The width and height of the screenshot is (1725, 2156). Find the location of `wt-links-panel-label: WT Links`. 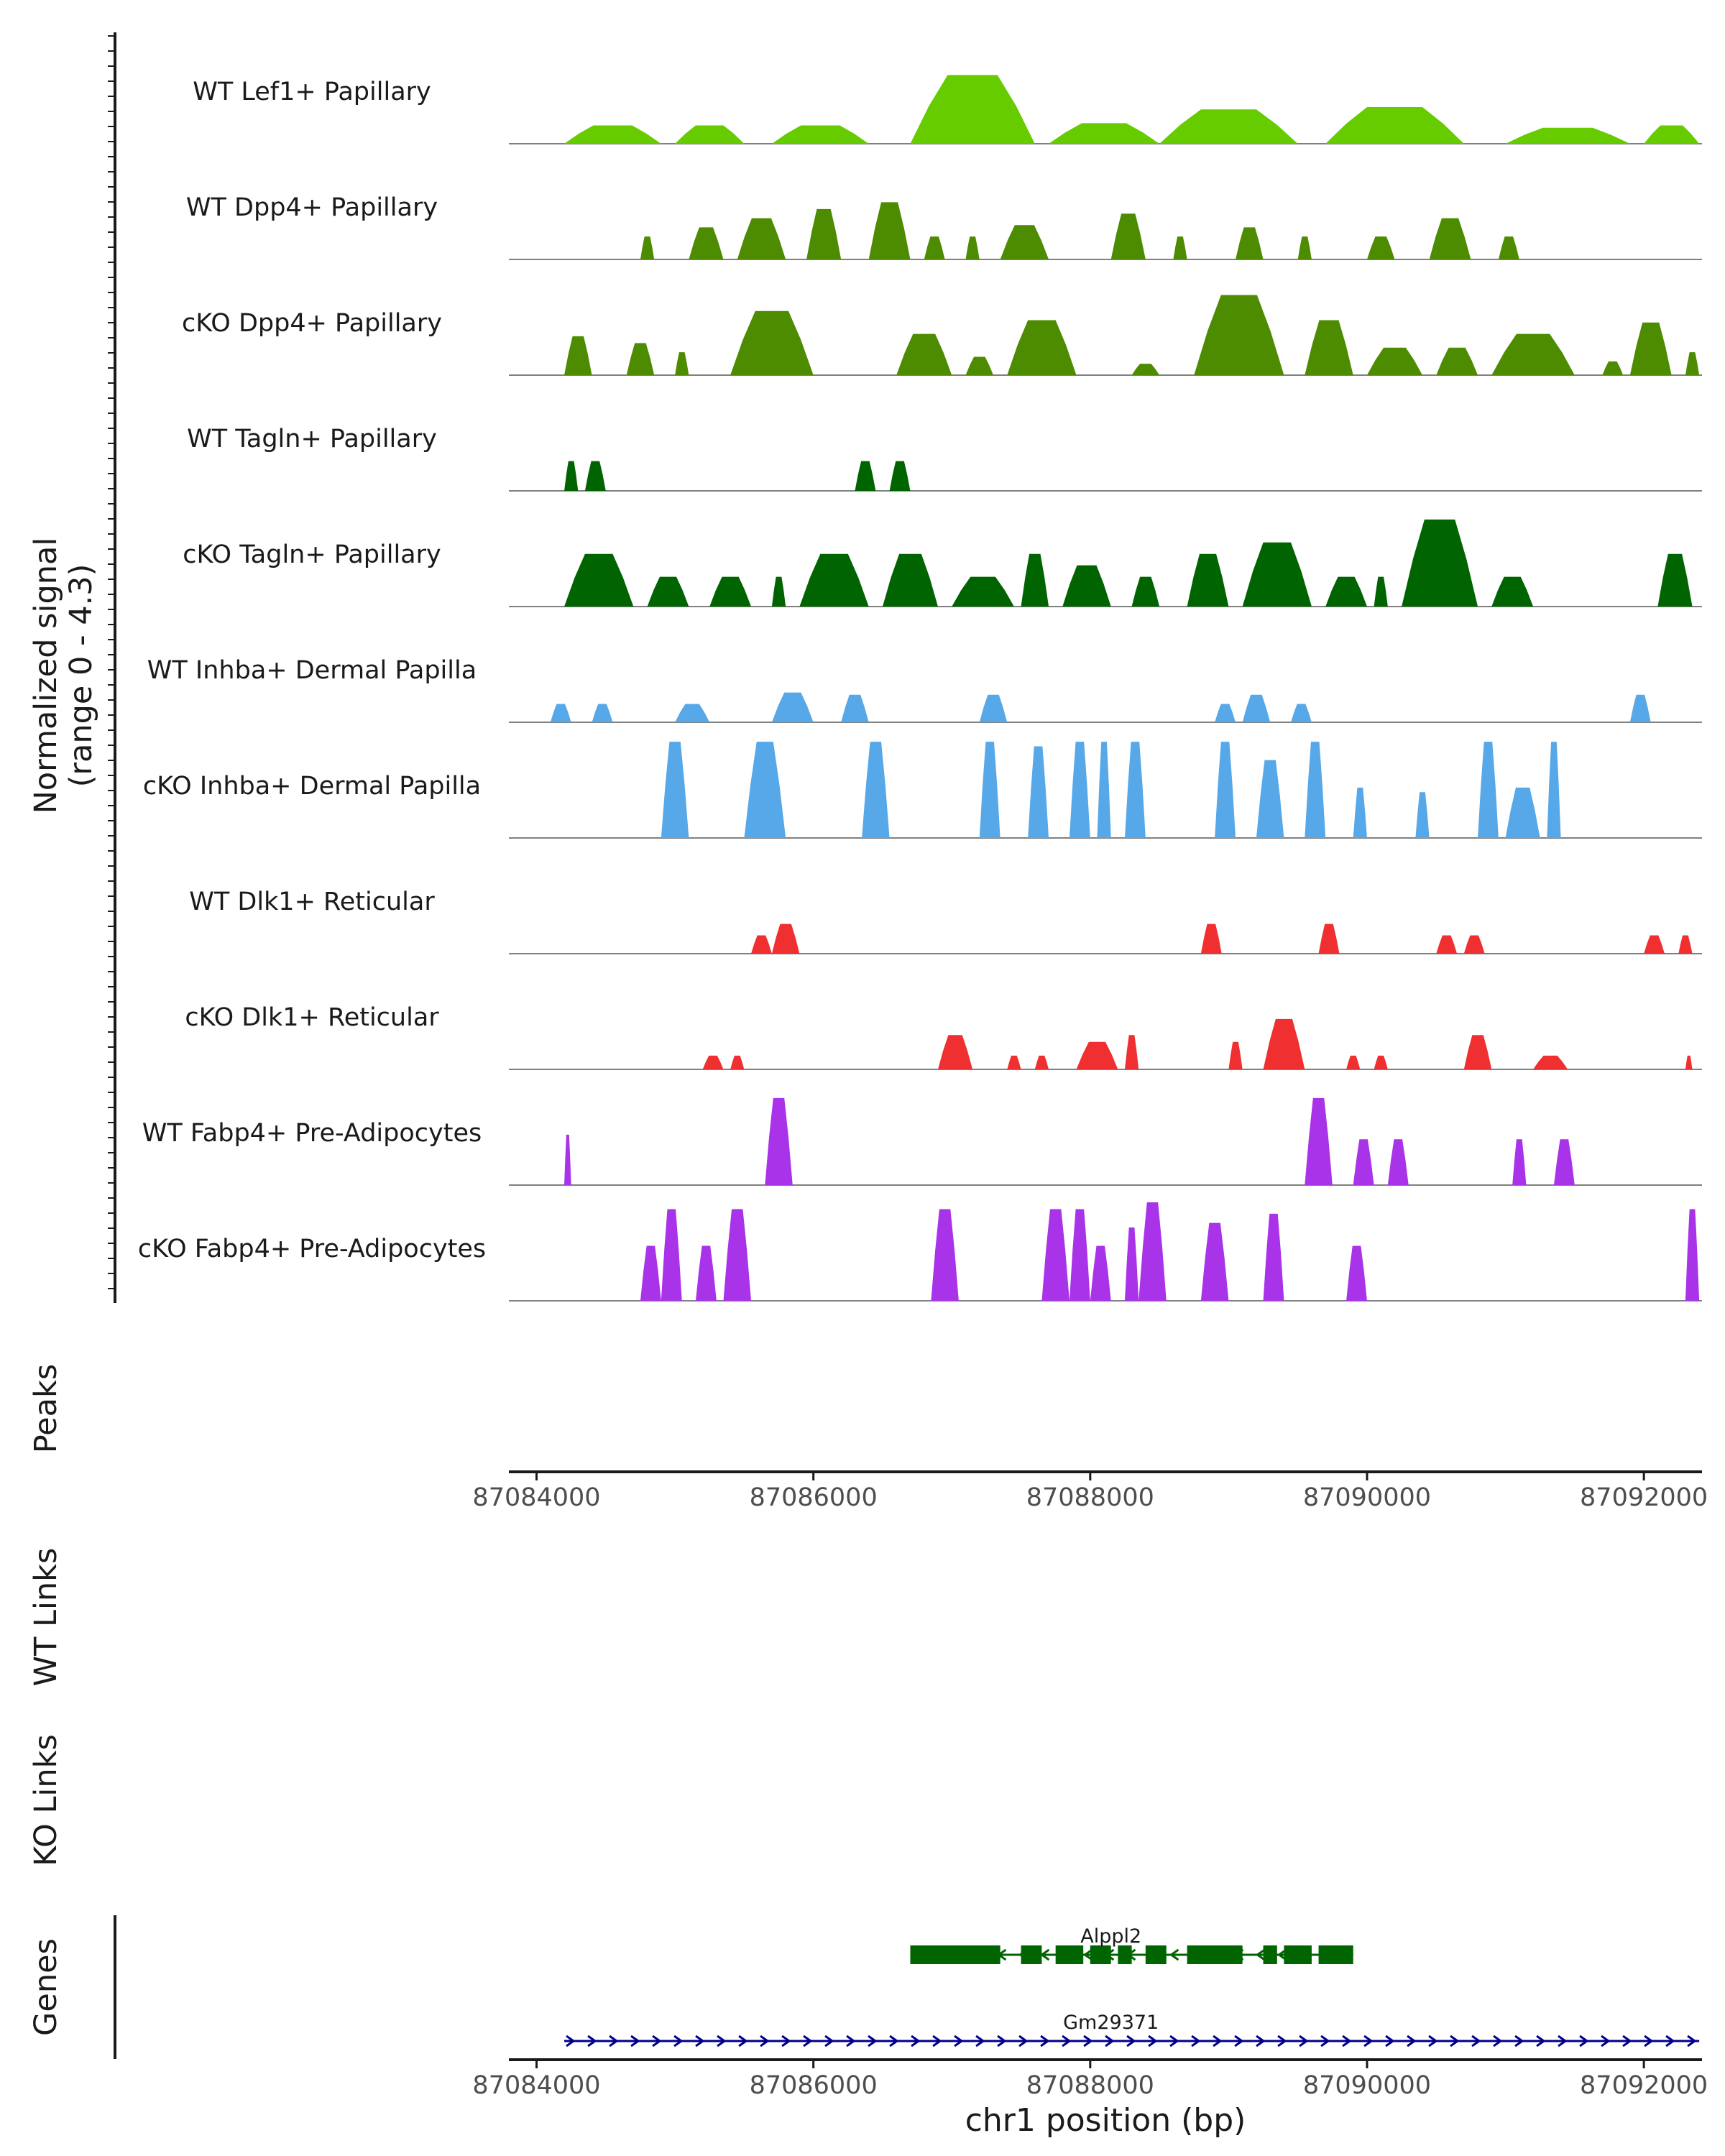

wt-links-panel-label: WT Links is located at coordinates (46, 1618).